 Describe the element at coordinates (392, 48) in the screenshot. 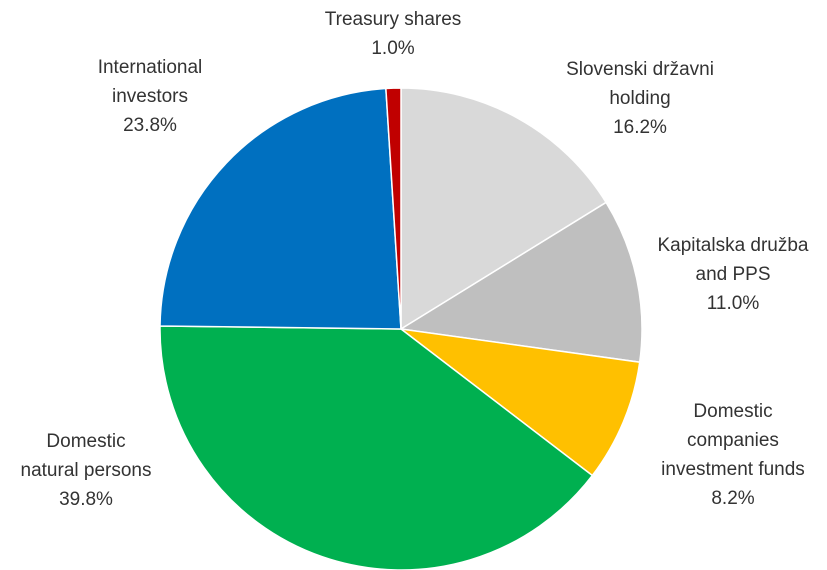

I see `value-label: 1.0%` at that location.